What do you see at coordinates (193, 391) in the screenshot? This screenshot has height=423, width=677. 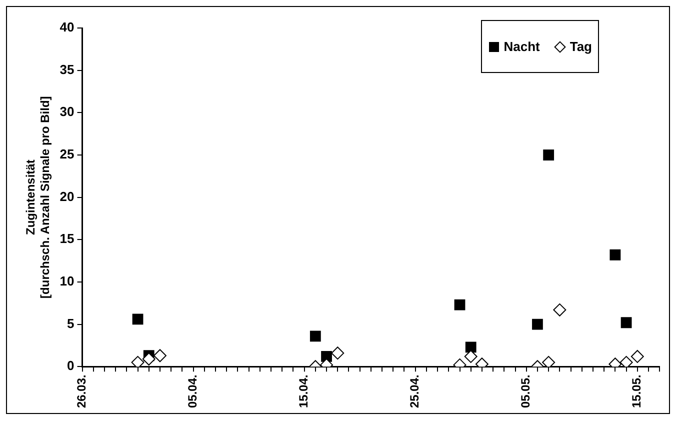 I see `x-tick-label: 05.04.` at bounding box center [193, 391].